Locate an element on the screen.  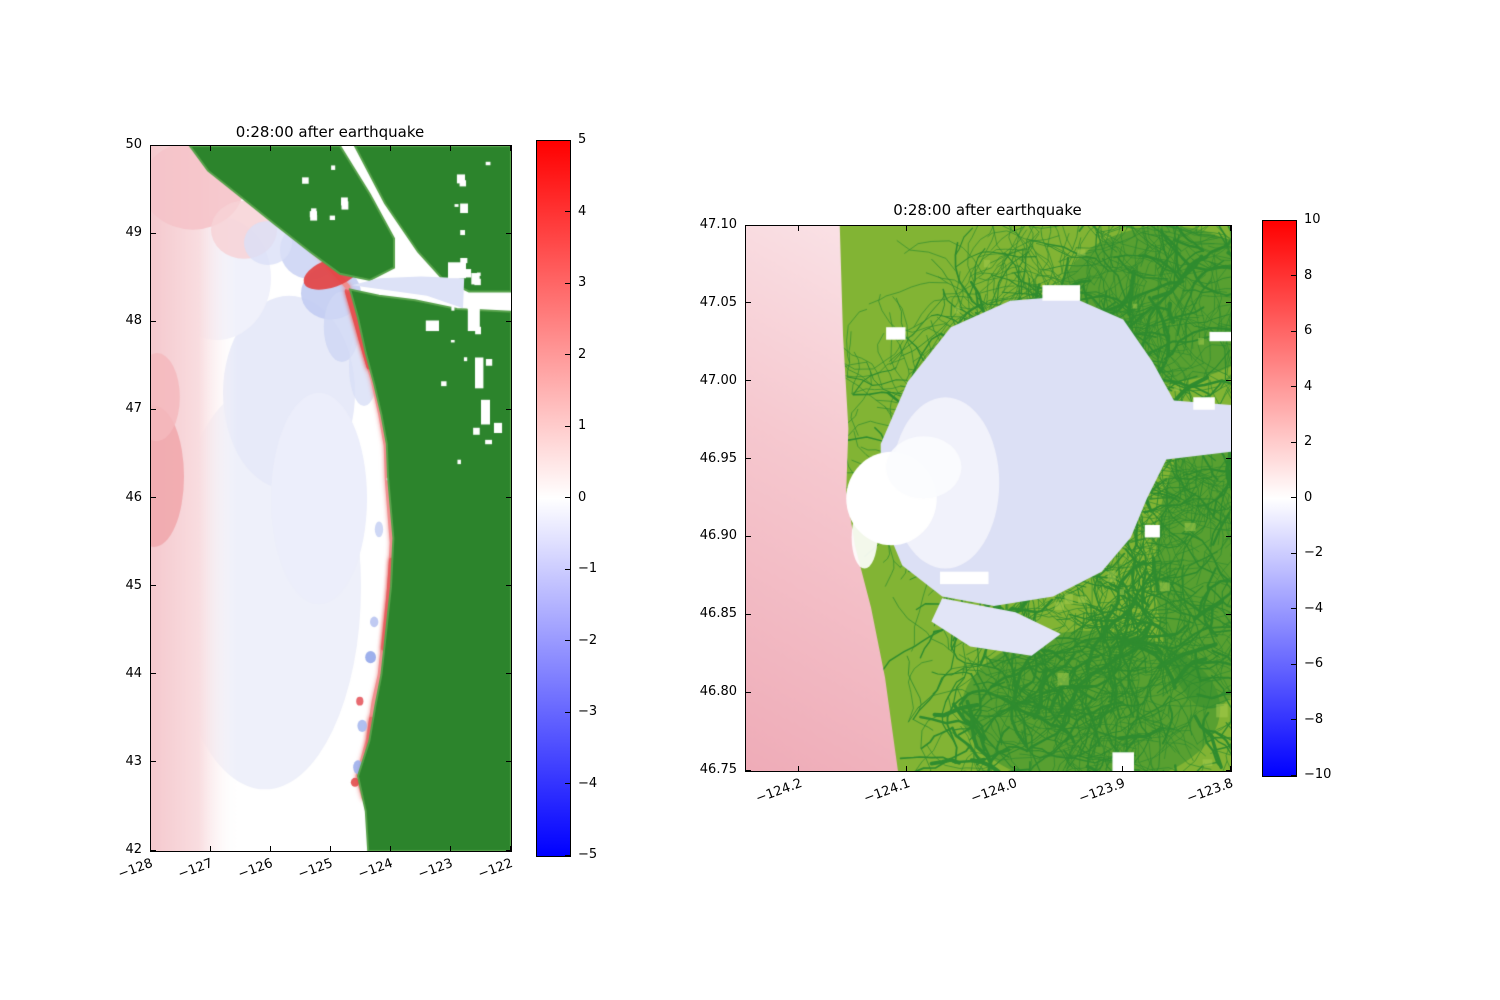
y-tick-label: 47.10 is located at coordinates (718, 224).